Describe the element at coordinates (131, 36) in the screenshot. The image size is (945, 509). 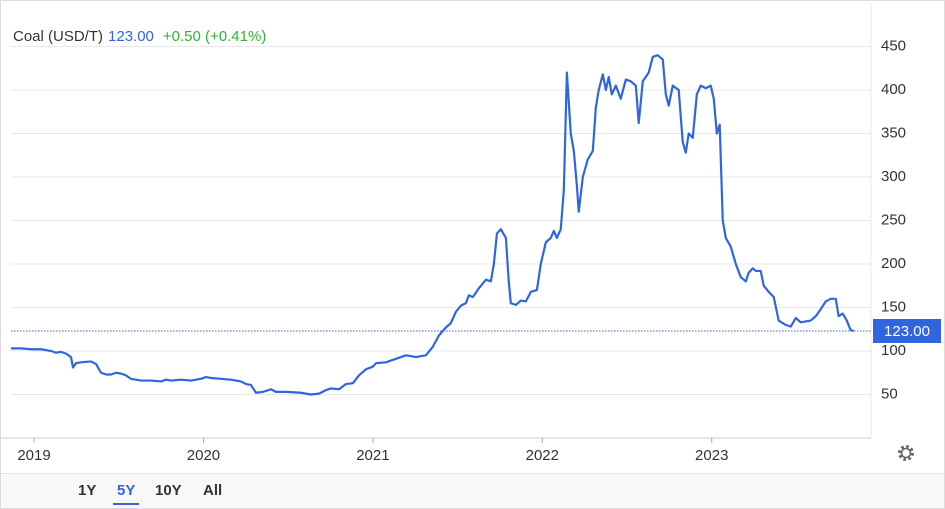
I see `last-price: 123.00` at that location.